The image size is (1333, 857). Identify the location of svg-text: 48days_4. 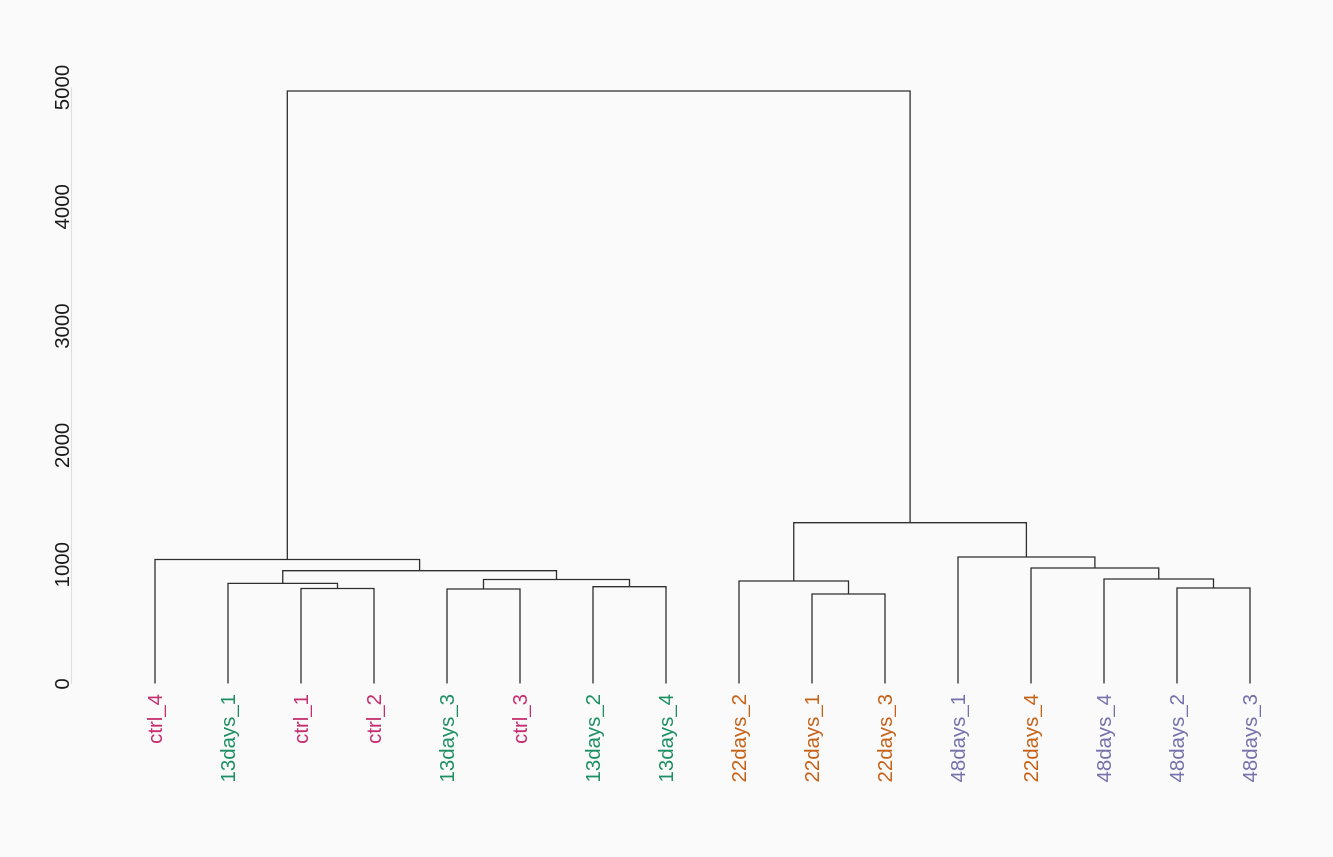
(1105, 738).